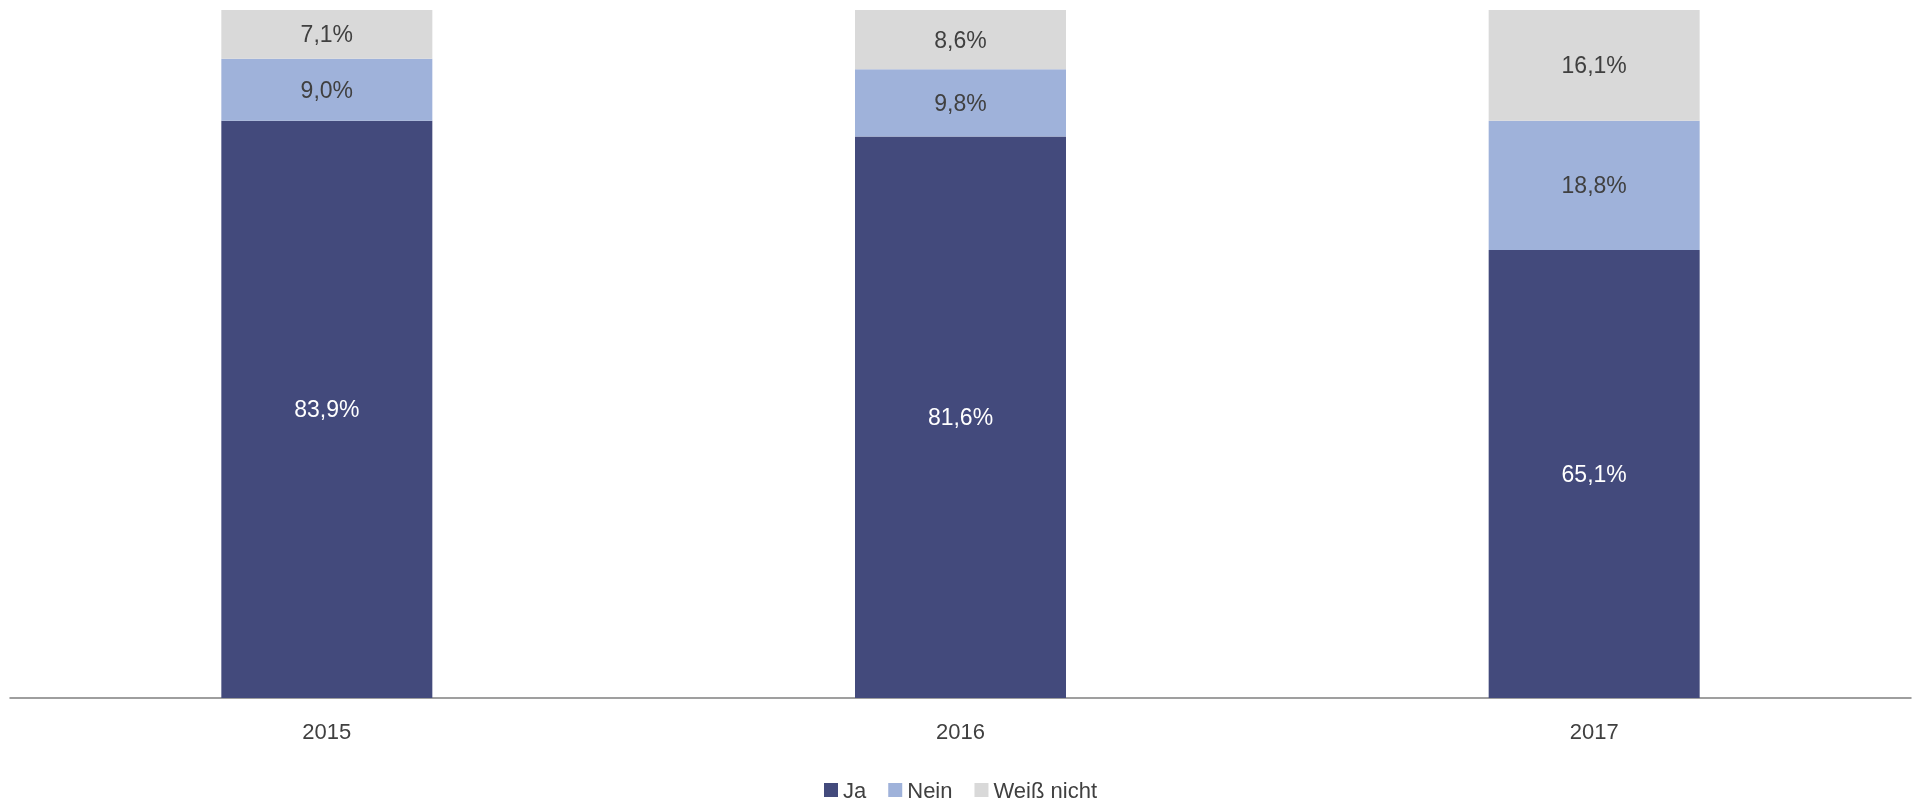 The width and height of the screenshot is (1921, 812). Describe the element at coordinates (1045, 790) in the screenshot. I see `legend-label: Weiß nicht` at that location.